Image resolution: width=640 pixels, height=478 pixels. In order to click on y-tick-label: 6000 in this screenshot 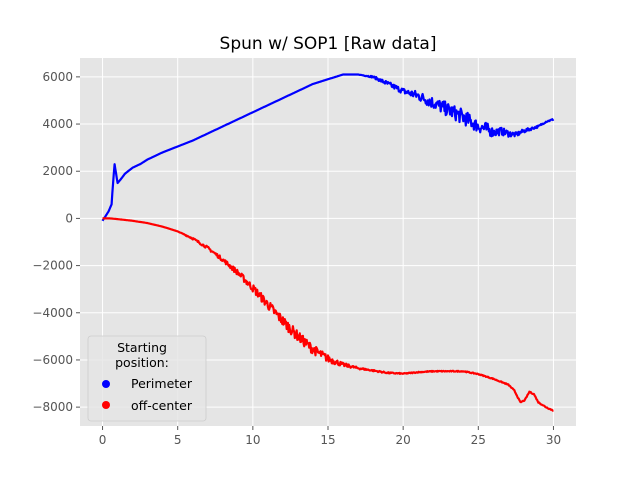, I will do `click(57, 77)`.